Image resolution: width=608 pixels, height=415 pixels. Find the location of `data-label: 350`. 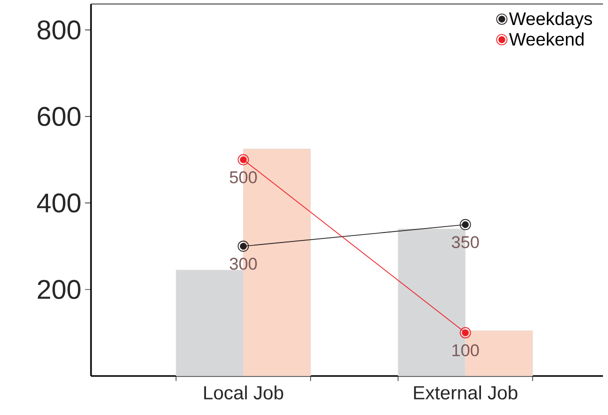

data-label: 350 is located at coordinates (465, 242).